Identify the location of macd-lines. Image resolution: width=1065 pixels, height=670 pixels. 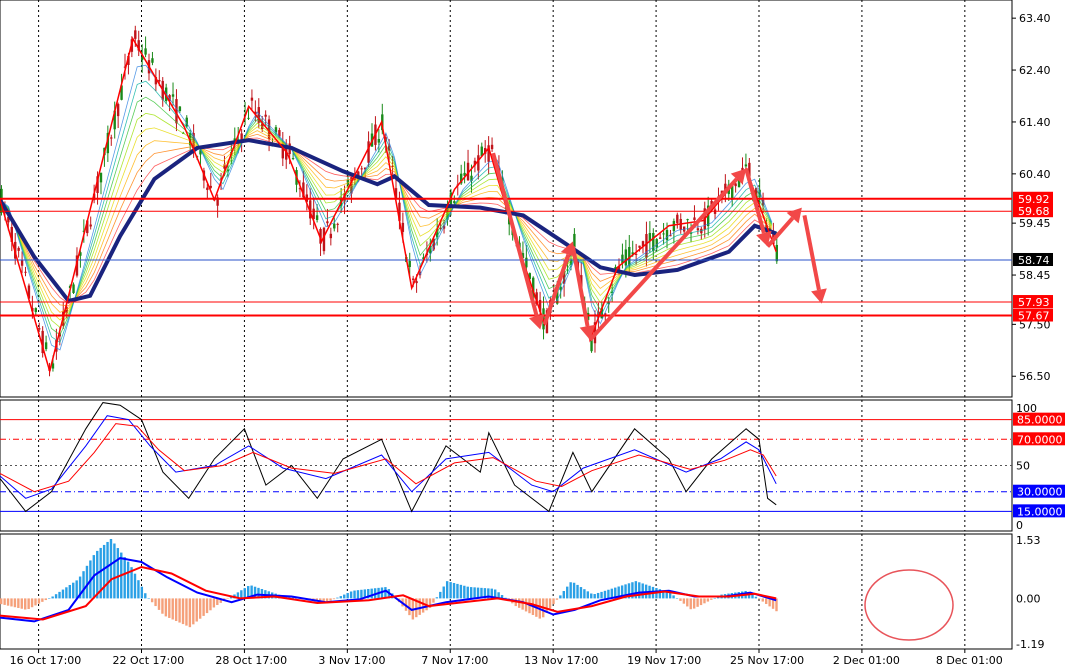
(388, 590).